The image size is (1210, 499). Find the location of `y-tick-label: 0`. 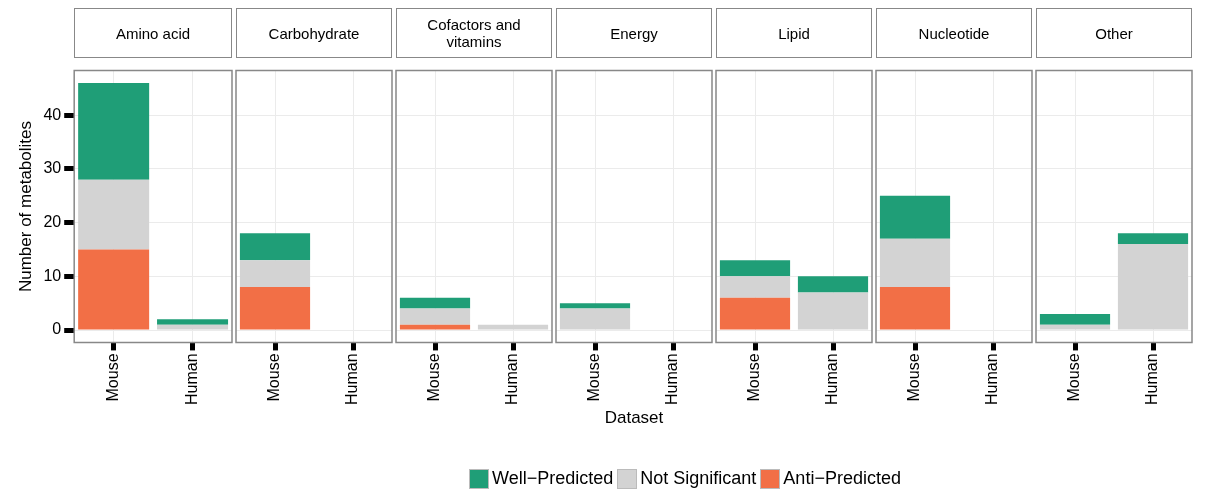

y-tick-label: 0 is located at coordinates (57, 329).